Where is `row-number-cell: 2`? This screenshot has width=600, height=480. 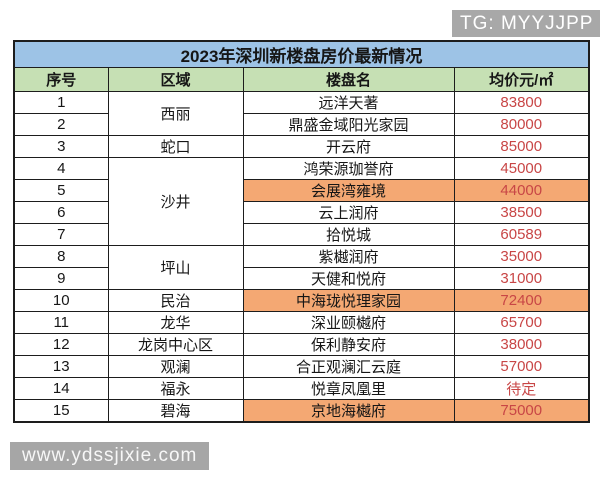
row-number-cell: 2 is located at coordinates (61, 124).